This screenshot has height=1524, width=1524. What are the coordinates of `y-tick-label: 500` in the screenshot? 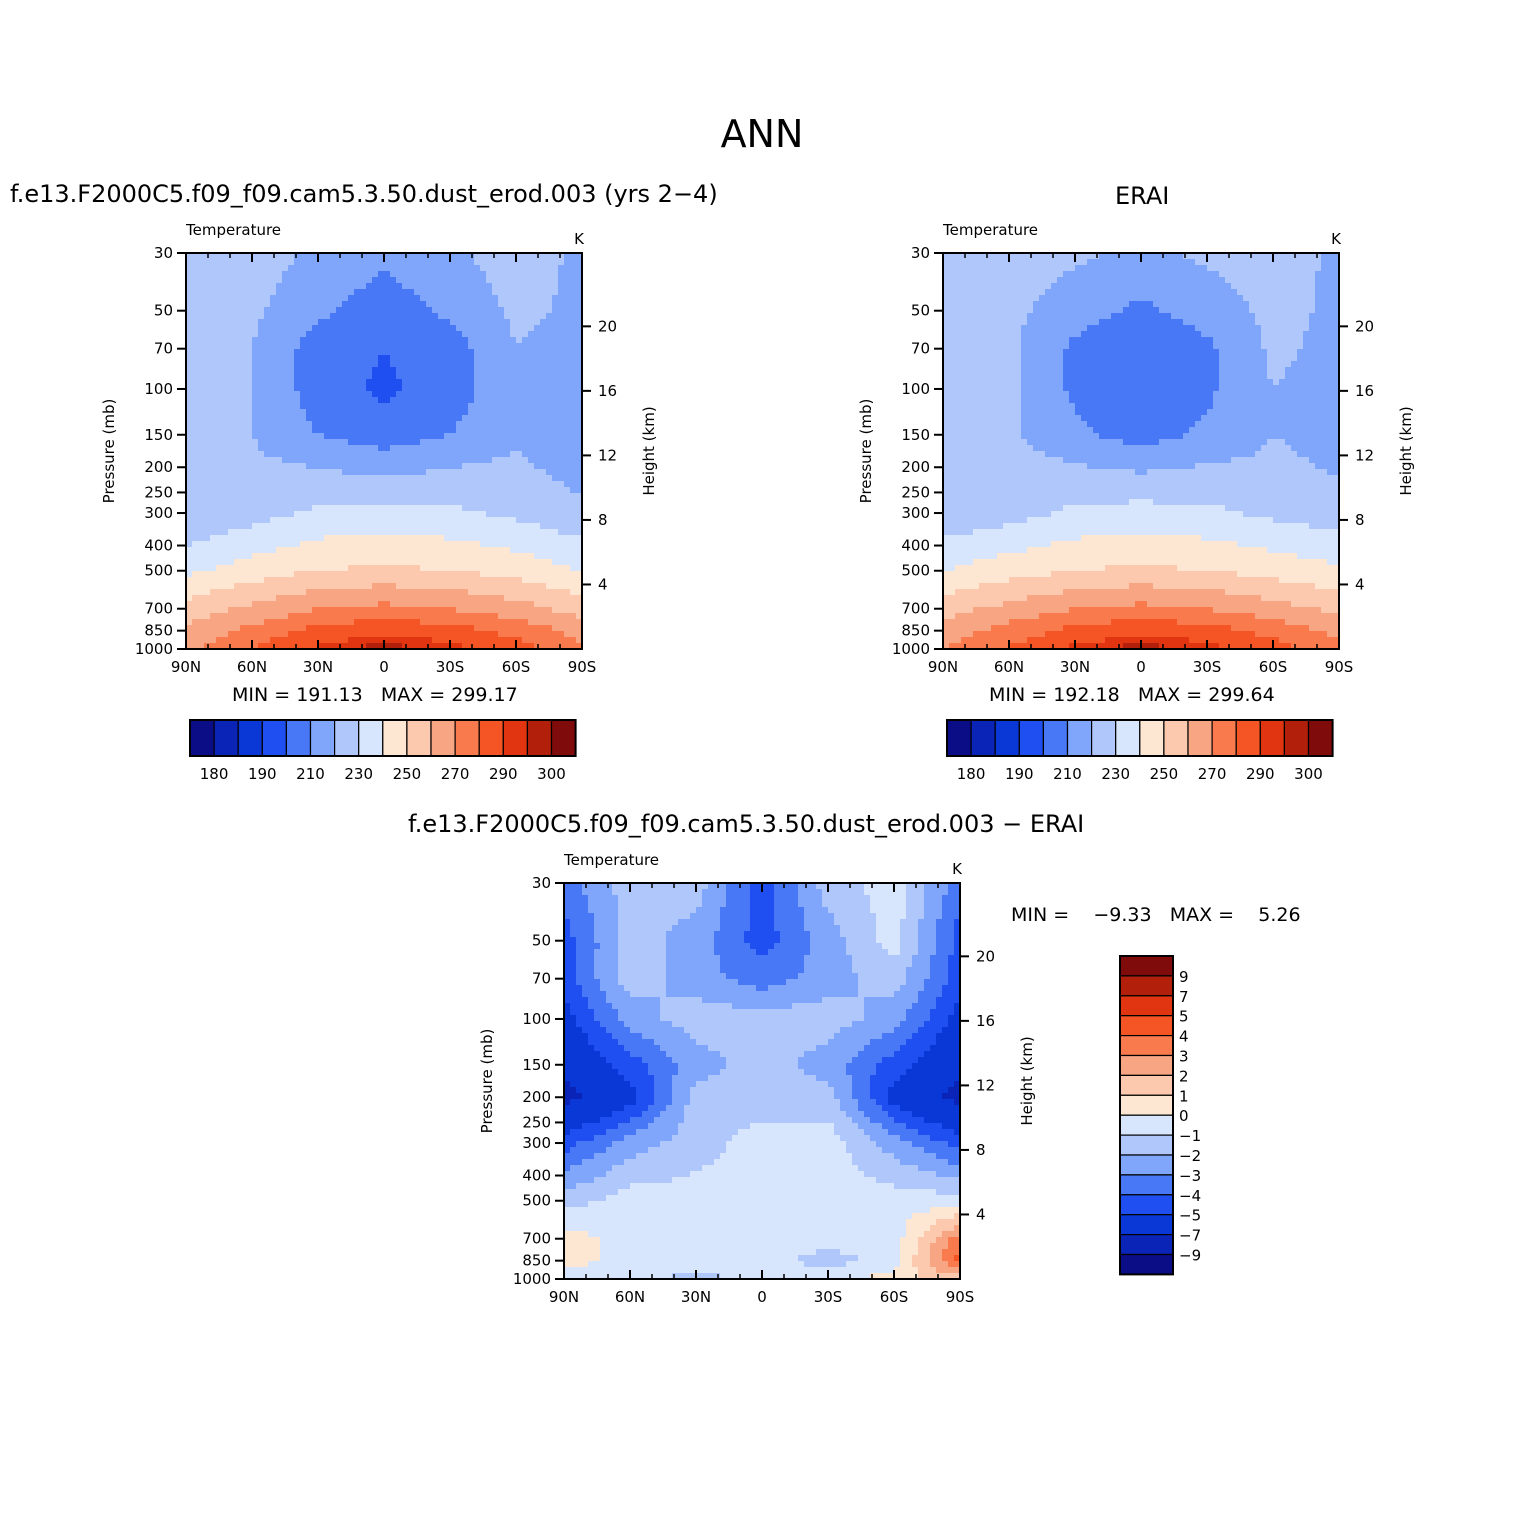 It's located at (158, 571).